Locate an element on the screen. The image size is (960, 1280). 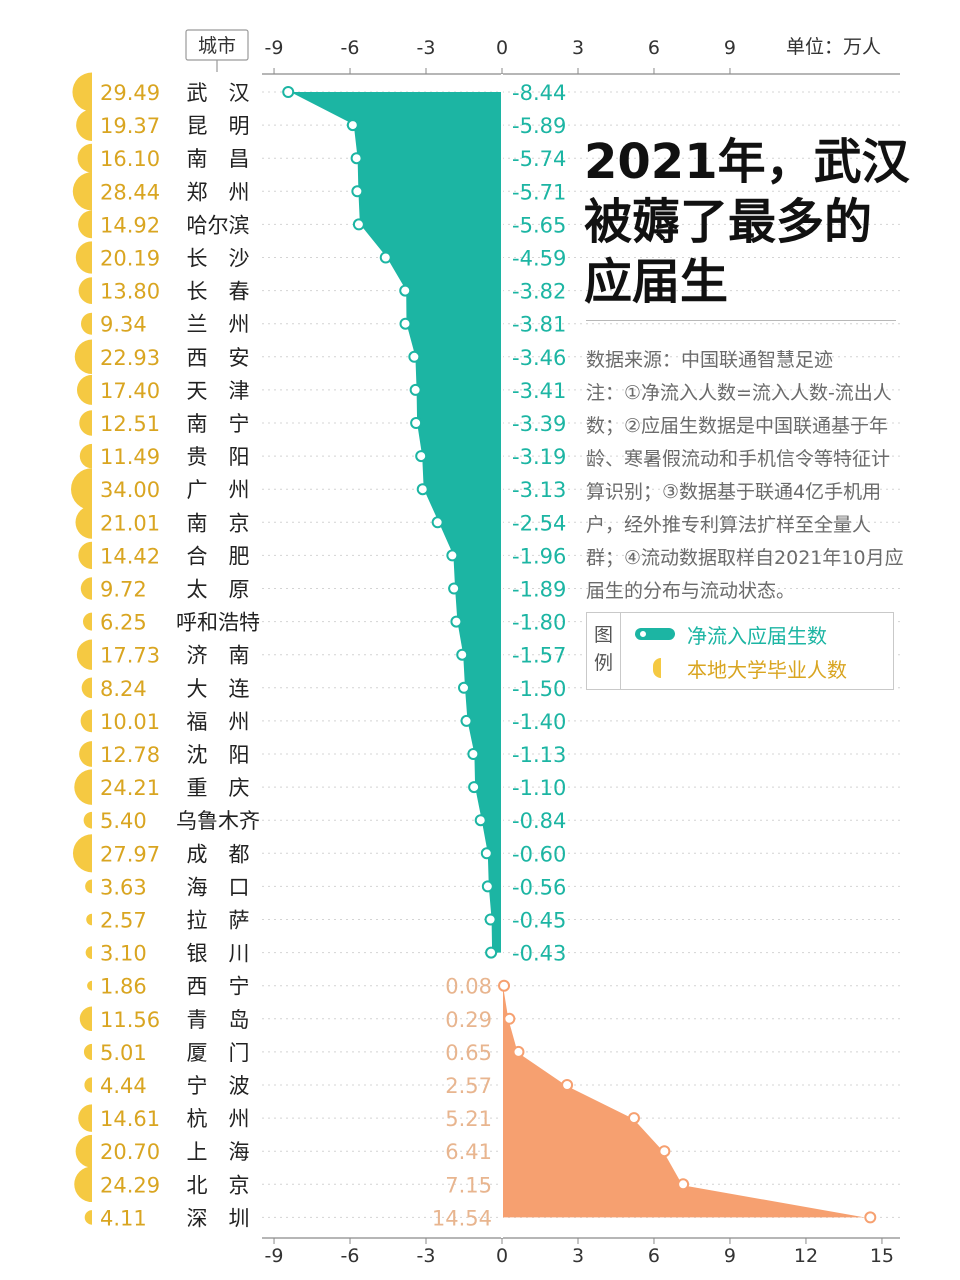
bottom-tick-label: -3 is located at coordinates (426, 1256).